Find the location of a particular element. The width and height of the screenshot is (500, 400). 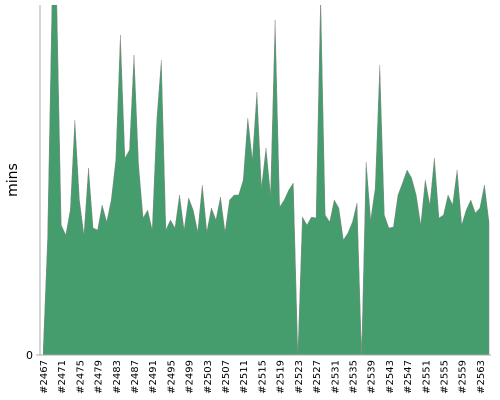

x-tick-label: #2479 is located at coordinates (99, 377).